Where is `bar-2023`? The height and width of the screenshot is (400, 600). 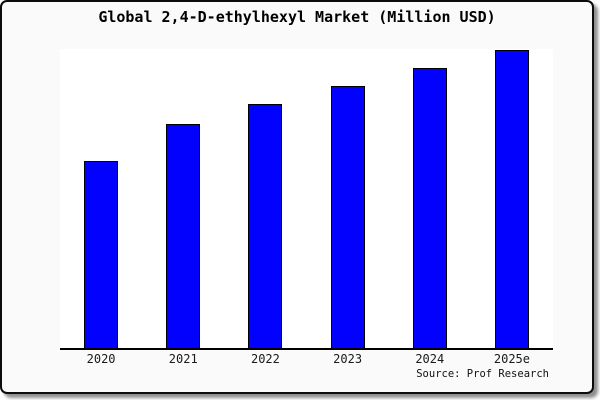
bar-2023 is located at coordinates (347, 216).